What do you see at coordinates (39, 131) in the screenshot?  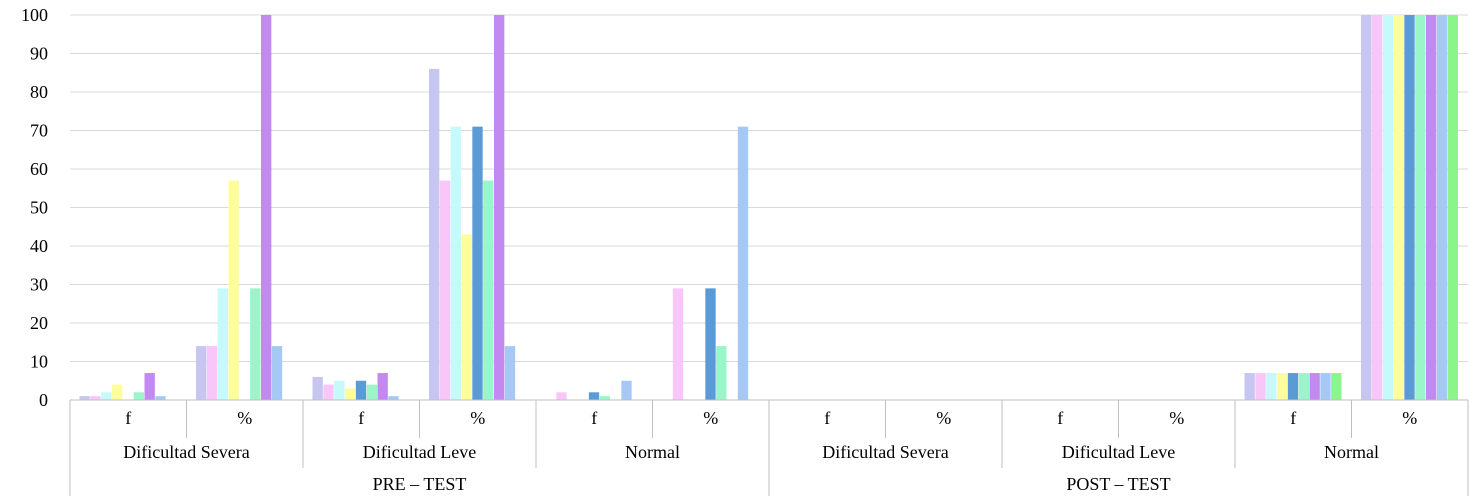 I see `y-tick-label: 70` at bounding box center [39, 131].